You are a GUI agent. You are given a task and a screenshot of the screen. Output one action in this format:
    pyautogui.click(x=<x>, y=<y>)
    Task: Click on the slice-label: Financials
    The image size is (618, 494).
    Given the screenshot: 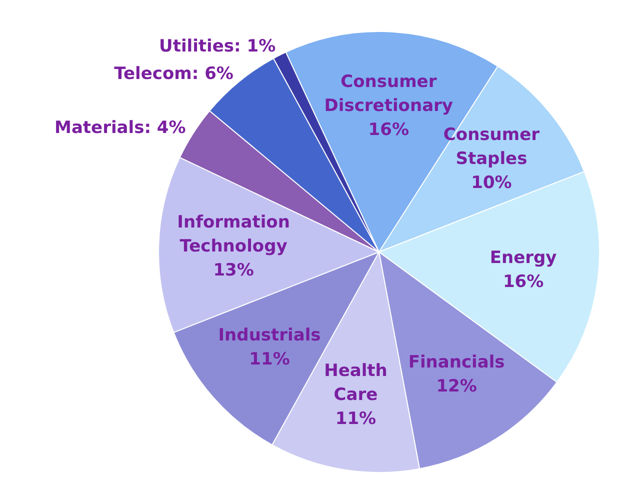 What is the action you would take?
    pyautogui.click(x=456, y=362)
    